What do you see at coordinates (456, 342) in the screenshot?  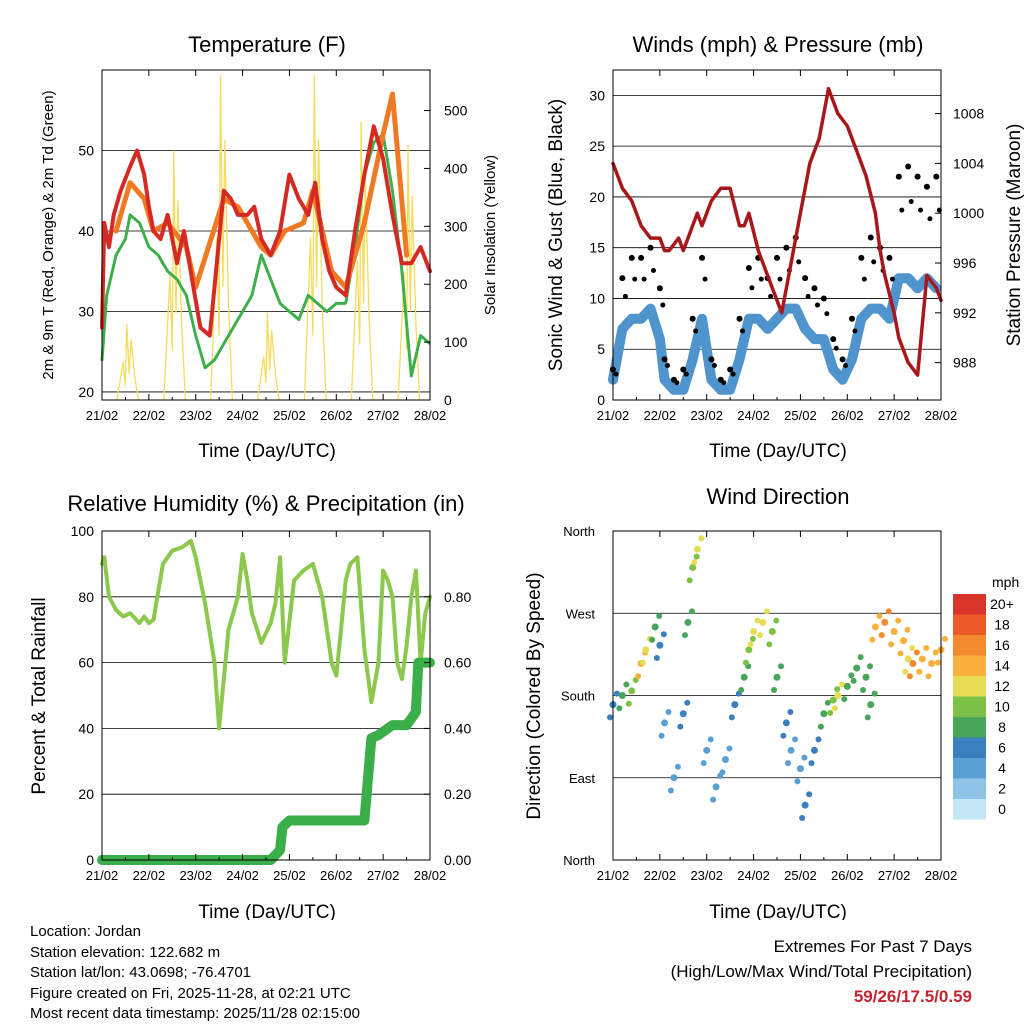 I see `y2-tick-label: 100` at bounding box center [456, 342].